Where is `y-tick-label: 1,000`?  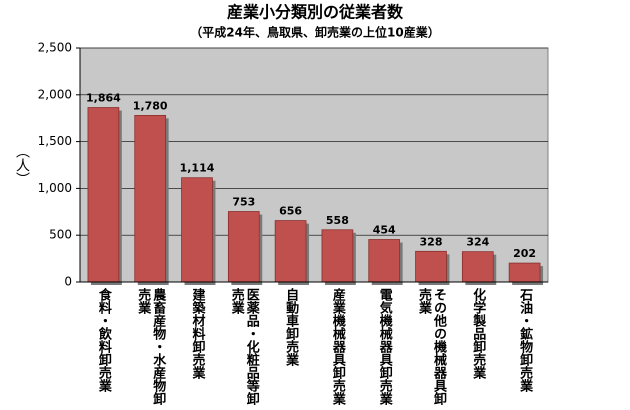
y-tick-label: 1,000 is located at coordinates (55, 188).